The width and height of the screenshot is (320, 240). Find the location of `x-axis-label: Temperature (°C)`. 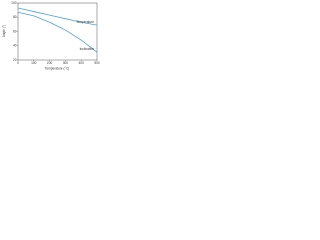

x-axis-label: Temperature (°C) is located at coordinates (57, 68).